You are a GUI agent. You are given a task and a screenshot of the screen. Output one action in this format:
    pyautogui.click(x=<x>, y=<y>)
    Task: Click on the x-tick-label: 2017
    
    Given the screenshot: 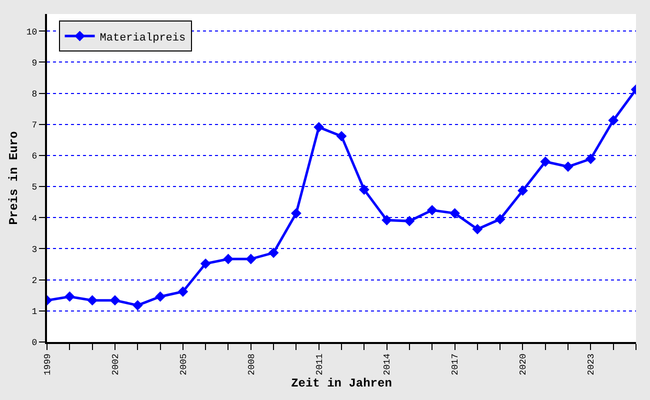 What is the action you would take?
    pyautogui.click(x=455, y=365)
    